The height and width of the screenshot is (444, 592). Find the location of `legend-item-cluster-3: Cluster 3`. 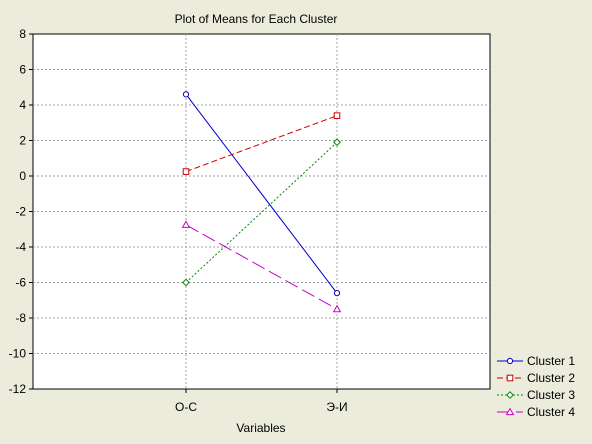

legend-item-cluster-3: Cluster 3 is located at coordinates (536, 395).